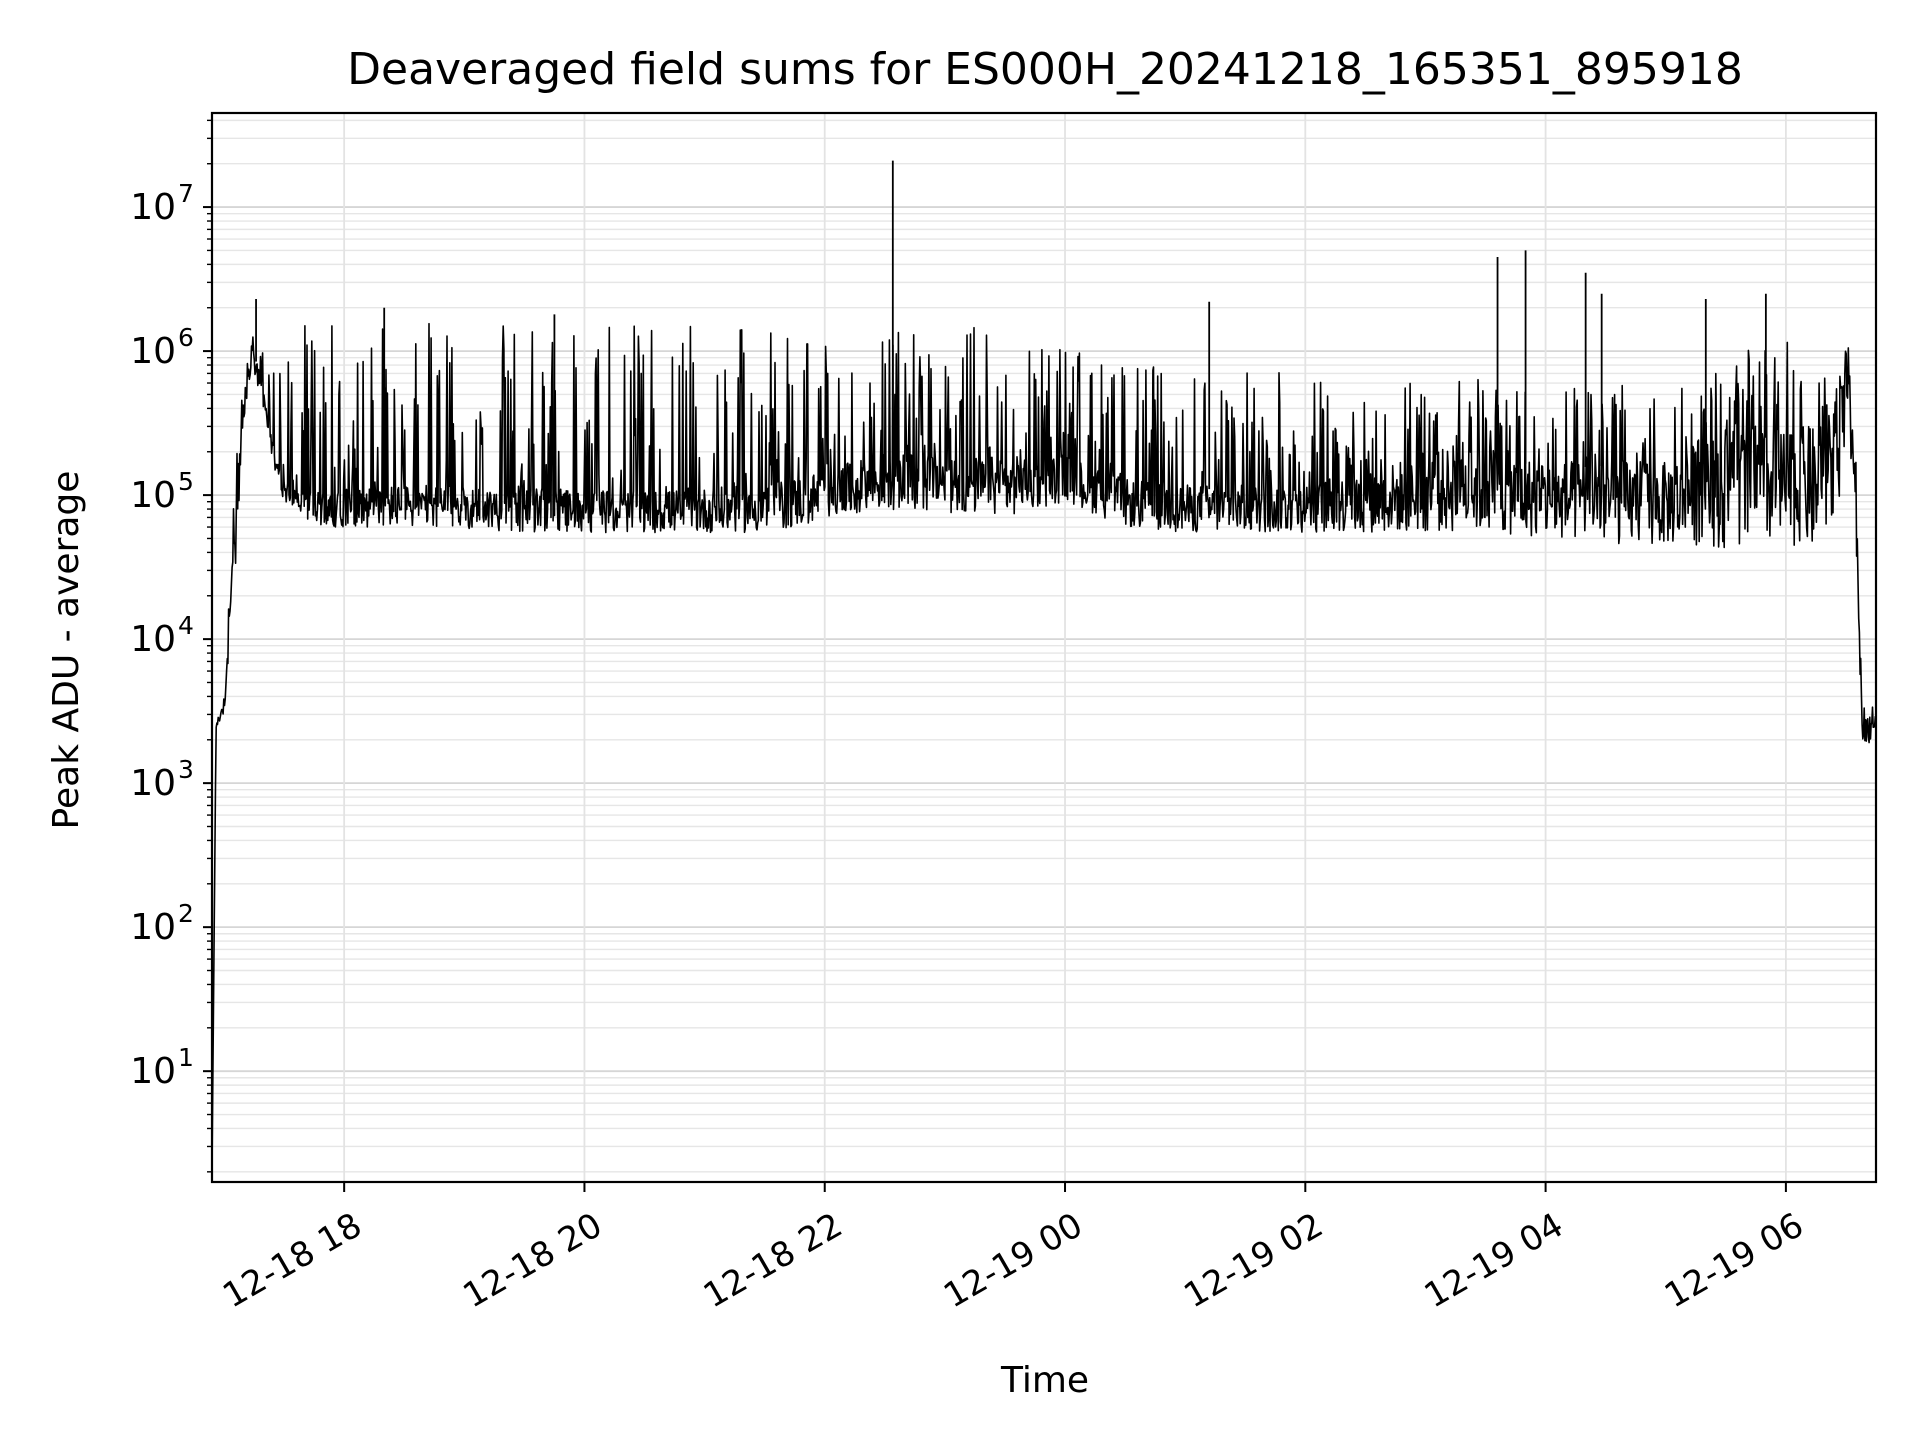 The height and width of the screenshot is (1440, 1920). Describe the element at coordinates (186, 1057) in the screenshot. I see `y-tick-exponent: 1` at that location.